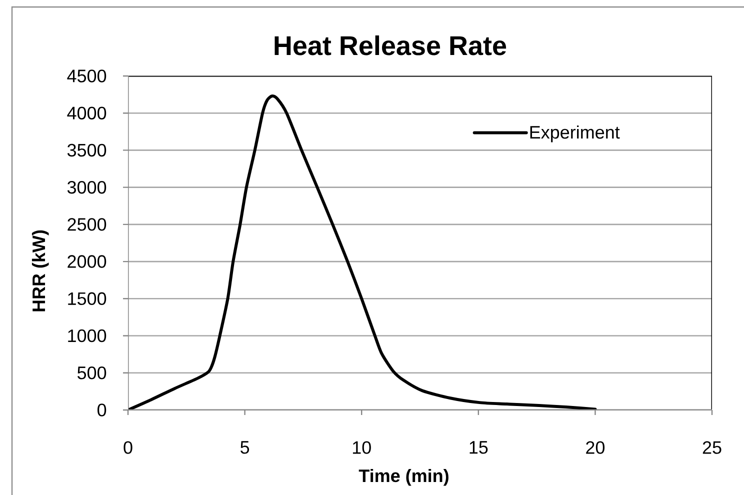 Image resolution: width=744 pixels, height=495 pixels. Describe the element at coordinates (86, 150) in the screenshot. I see `y-tick-label: 3500` at that location.